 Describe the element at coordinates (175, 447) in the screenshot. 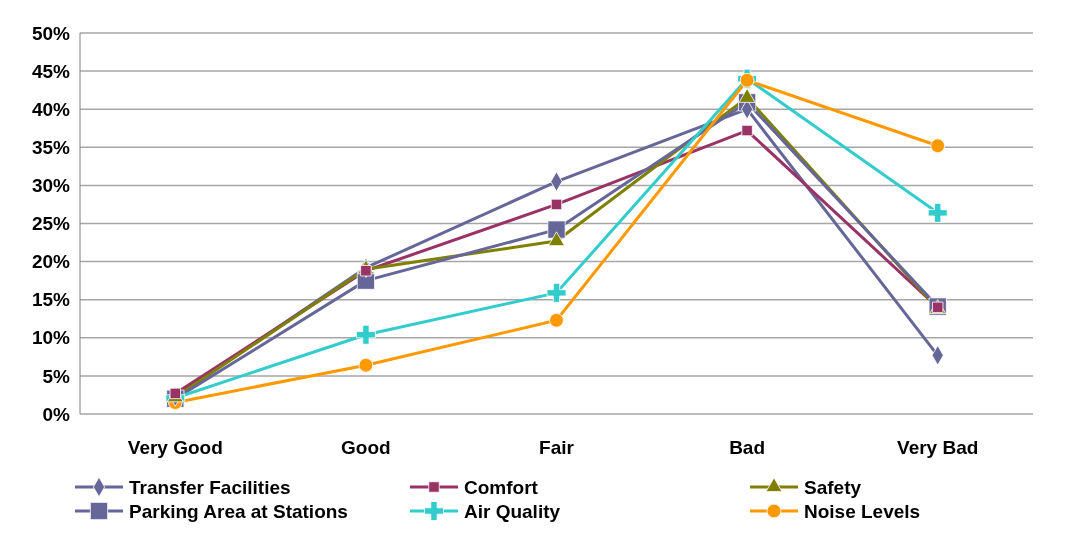

I see `x-tick-label: Very Good` at that location.